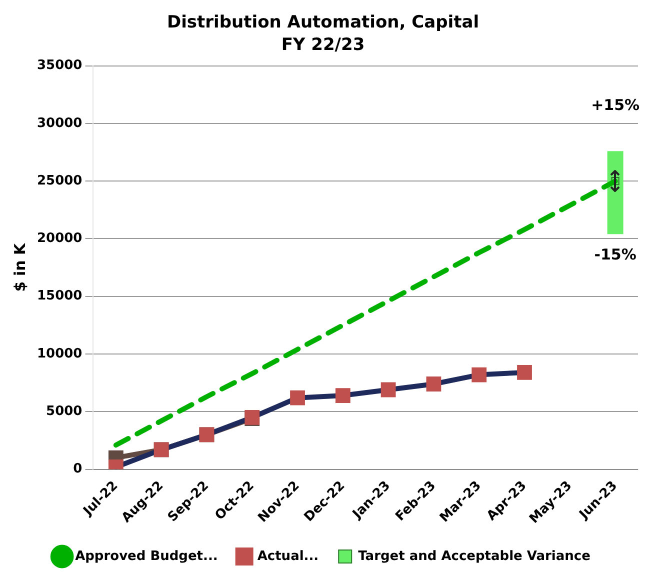 Image resolution: width=671 pixels, height=582 pixels. What do you see at coordinates (323, 22) in the screenshot?
I see `chart-title: Distribution Automation, Capital` at bounding box center [323, 22].